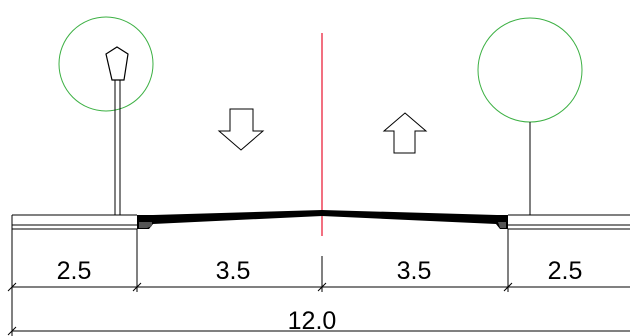 This screenshot has width=630, height=336. What do you see at coordinates (565, 271) in the screenshot?
I see `dimension-right-sidewalk: 2.5` at bounding box center [565, 271].